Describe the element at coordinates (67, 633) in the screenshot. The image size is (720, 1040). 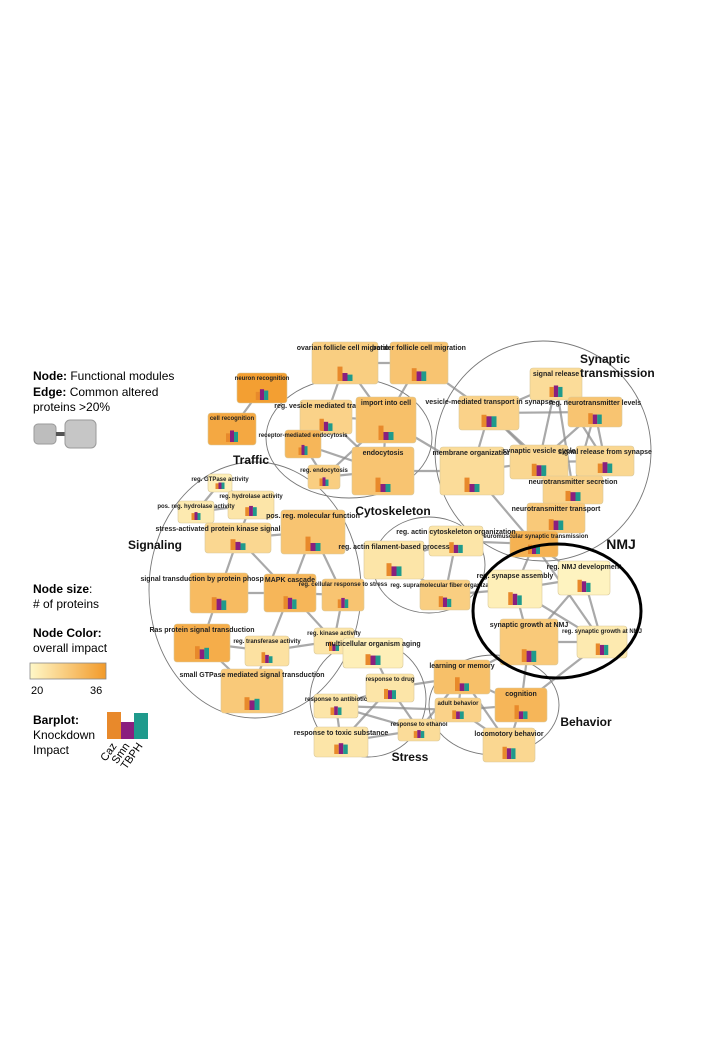
I see `legend-color-title: Node Color:` at that location.